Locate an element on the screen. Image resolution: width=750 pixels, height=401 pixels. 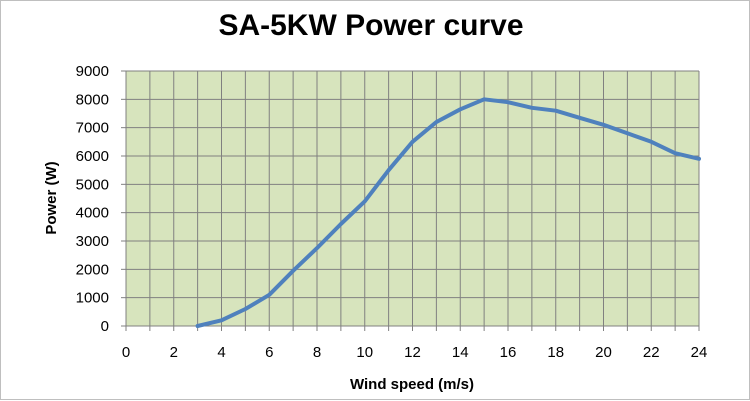
y-tick-label: 0 is located at coordinates (105, 326).